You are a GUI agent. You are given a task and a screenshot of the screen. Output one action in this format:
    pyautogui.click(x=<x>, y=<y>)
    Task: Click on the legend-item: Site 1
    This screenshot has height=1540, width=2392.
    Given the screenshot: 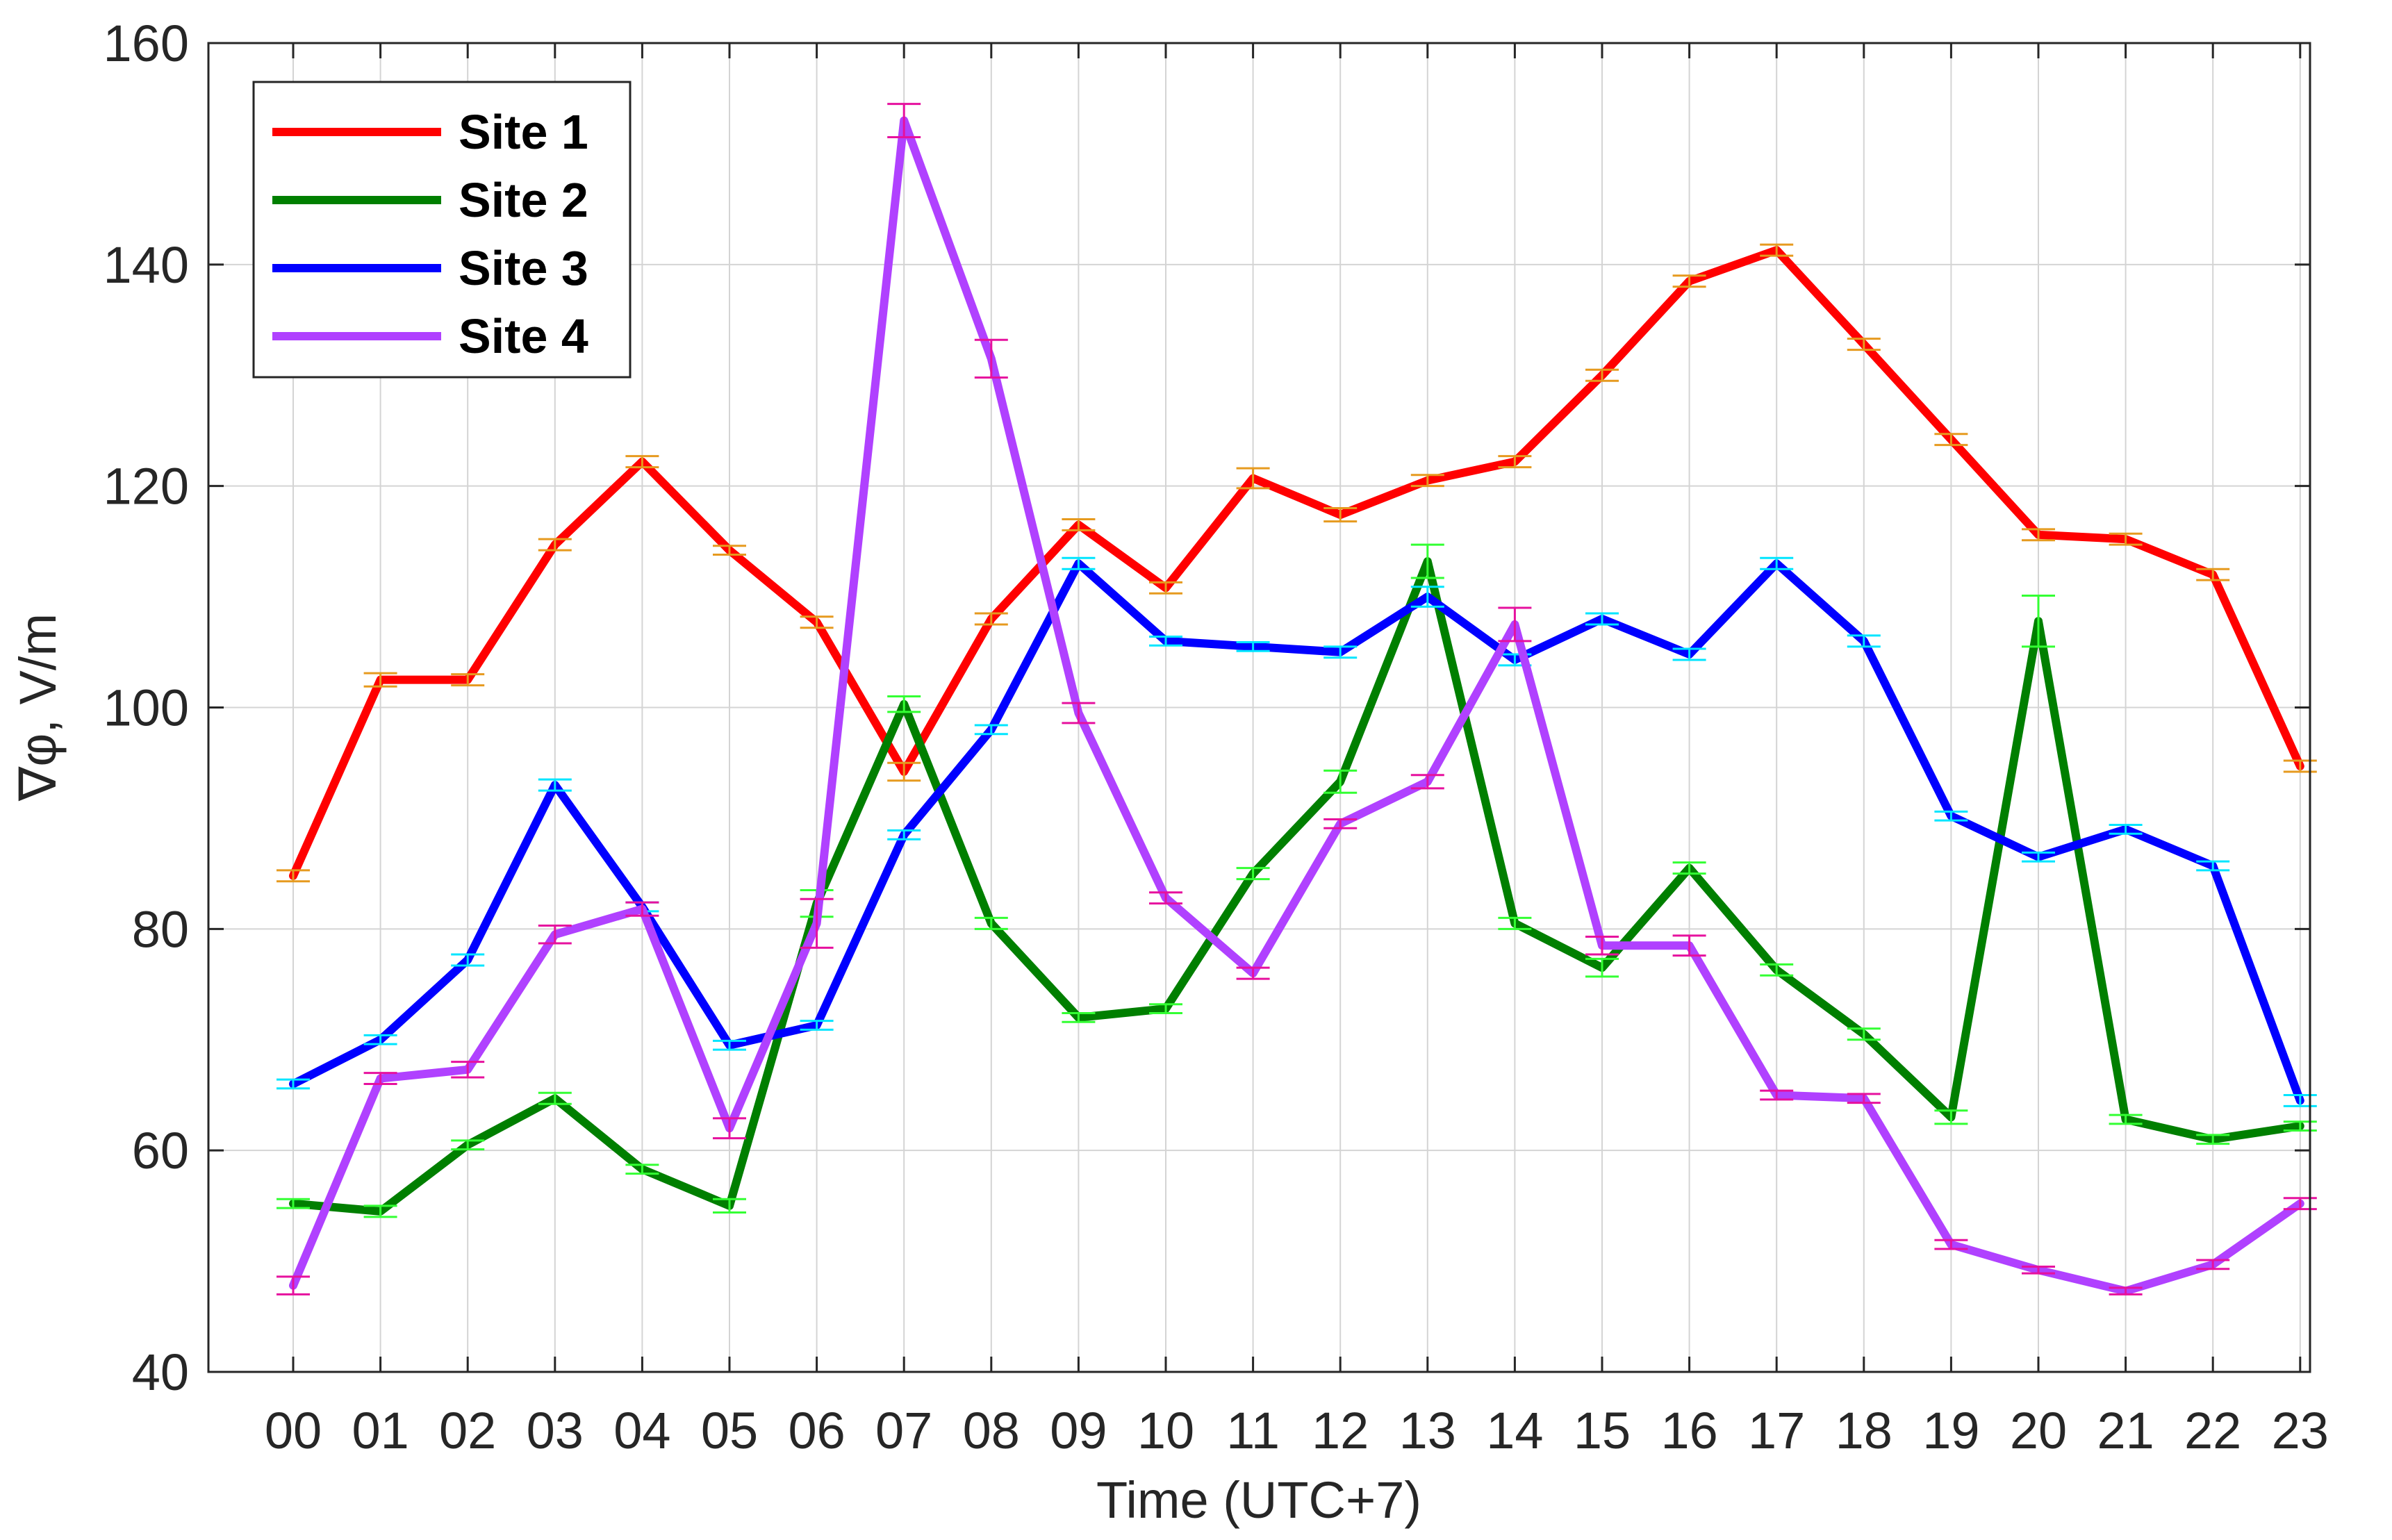 What is the action you would take?
    pyautogui.click(x=430, y=132)
    